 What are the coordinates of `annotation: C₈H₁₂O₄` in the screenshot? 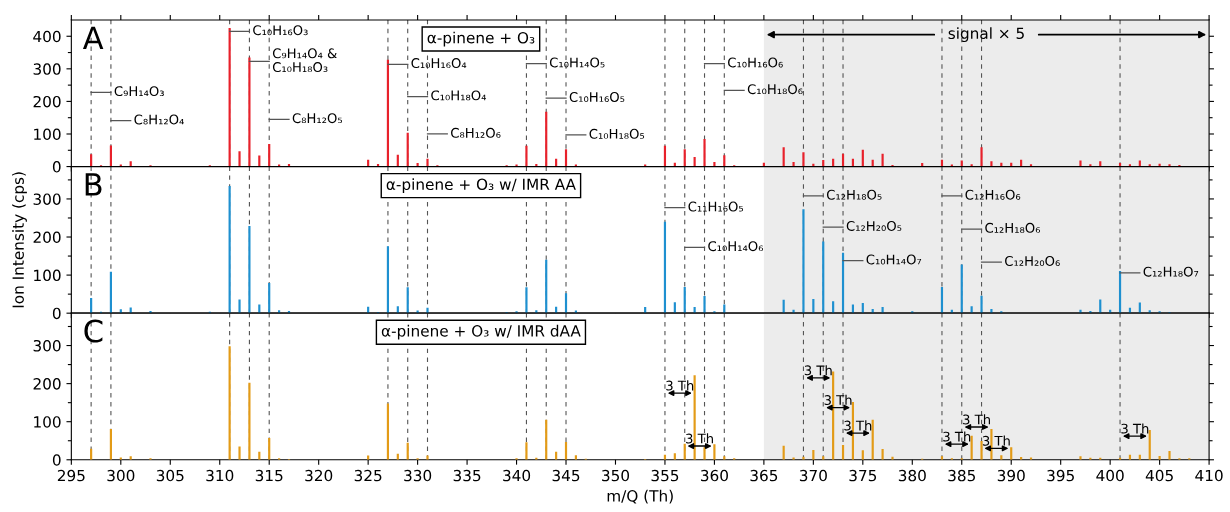 It's located at (159, 119).